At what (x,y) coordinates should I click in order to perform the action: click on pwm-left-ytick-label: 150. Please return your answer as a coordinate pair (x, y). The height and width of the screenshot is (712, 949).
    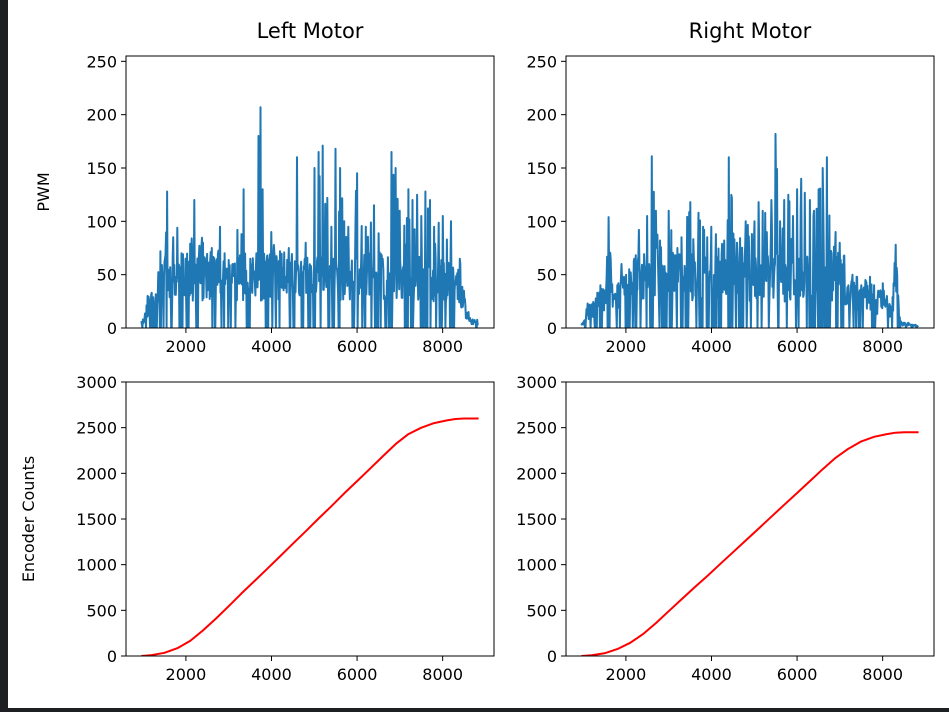
    Looking at the image, I should click on (101, 168).